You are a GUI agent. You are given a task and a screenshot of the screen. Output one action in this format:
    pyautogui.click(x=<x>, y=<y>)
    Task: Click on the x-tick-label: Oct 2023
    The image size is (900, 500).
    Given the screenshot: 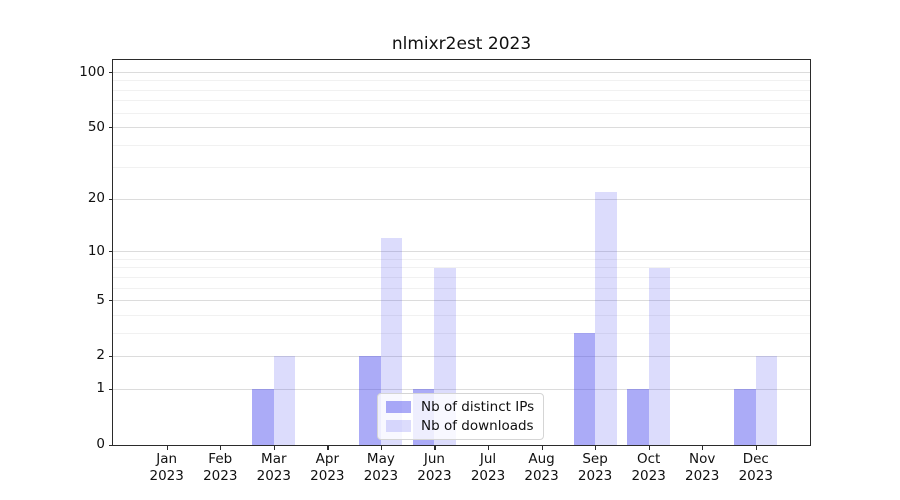 What is the action you would take?
    pyautogui.click(x=648, y=467)
    